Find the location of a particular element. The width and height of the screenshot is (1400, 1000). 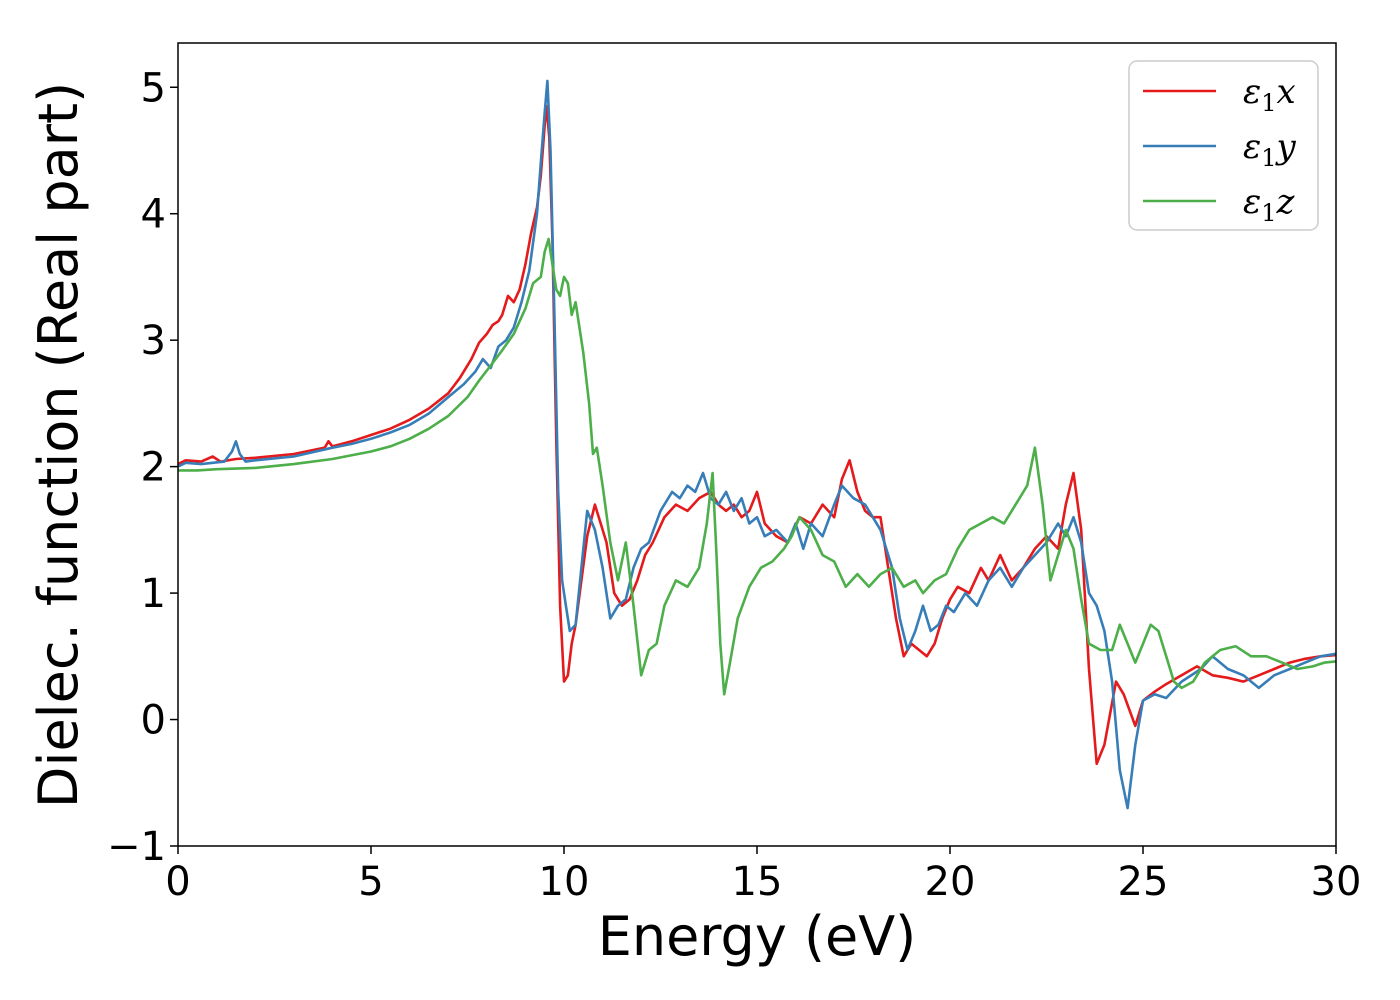

x-tick-label: 5 is located at coordinates (370, 882).